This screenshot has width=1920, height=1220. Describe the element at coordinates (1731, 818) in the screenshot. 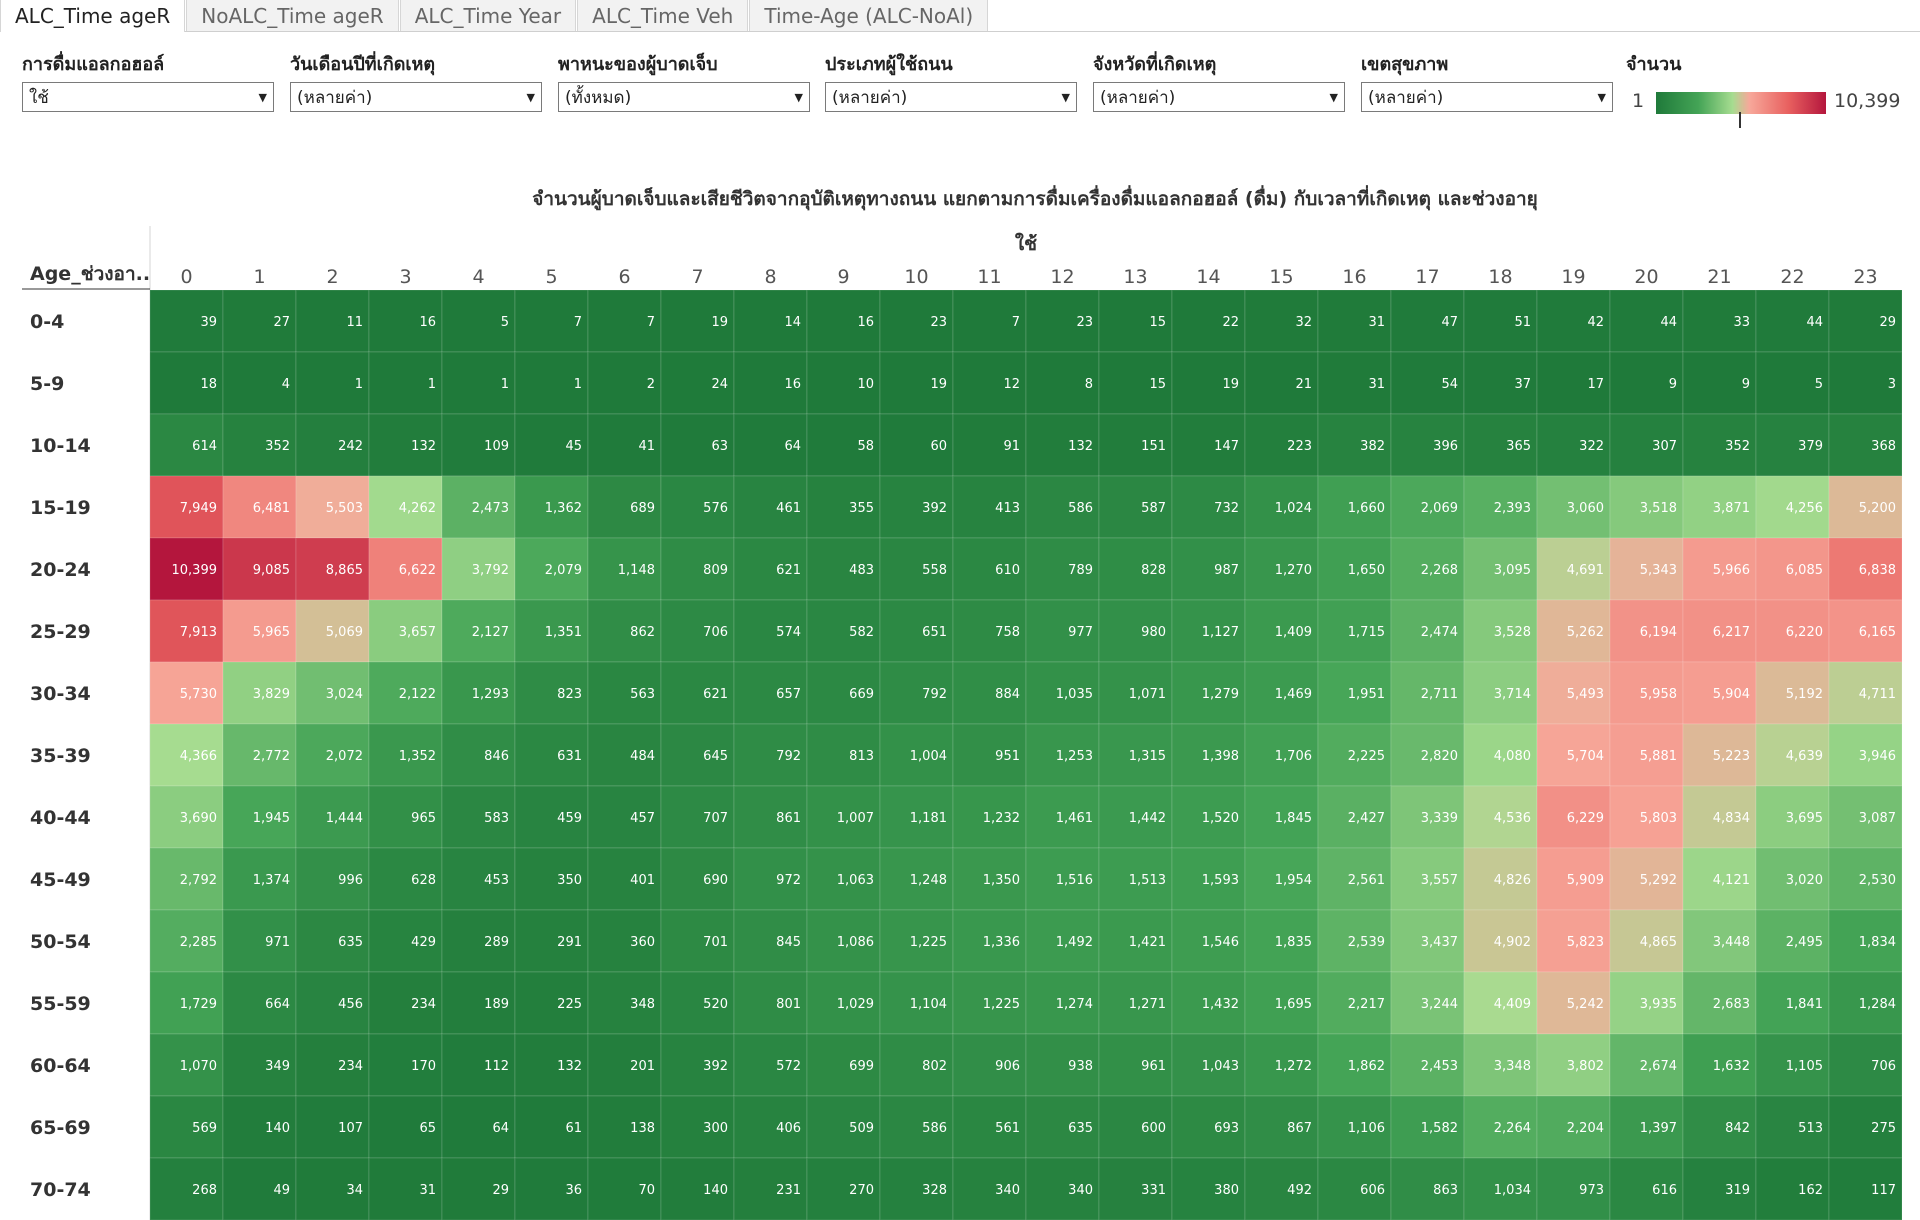

I see `cell-value-label: 4,834` at that location.